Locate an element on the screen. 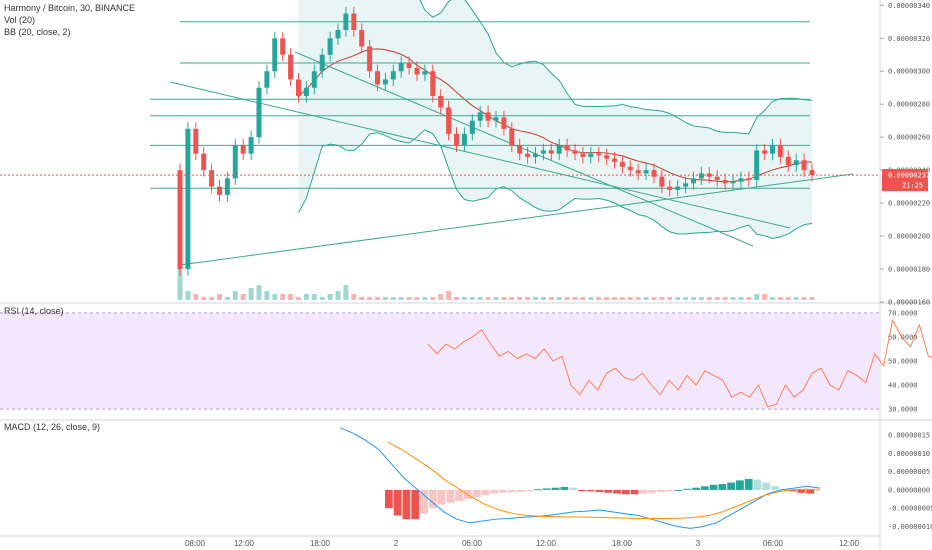 This screenshot has width=932, height=550. macd-tick-label: -0.00000010 is located at coordinates (910, 527).